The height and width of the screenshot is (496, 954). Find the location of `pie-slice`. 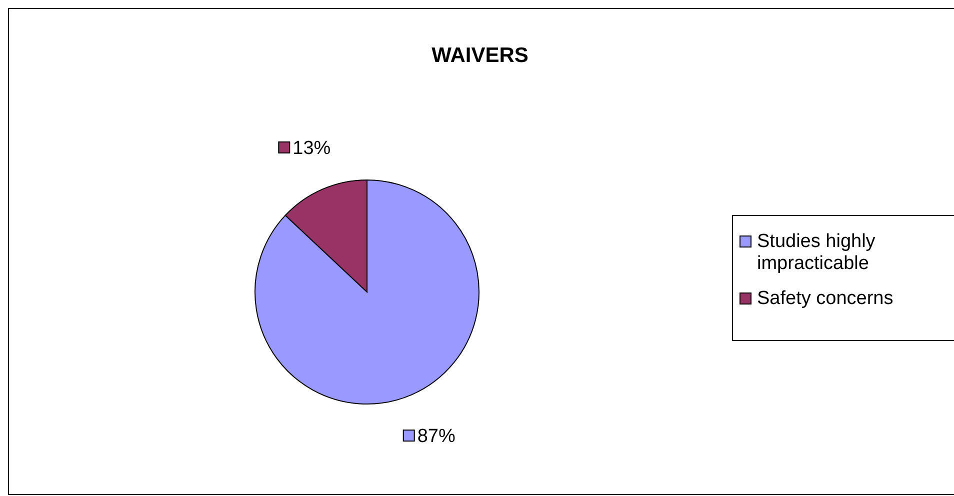

pie-slice is located at coordinates (367, 292).